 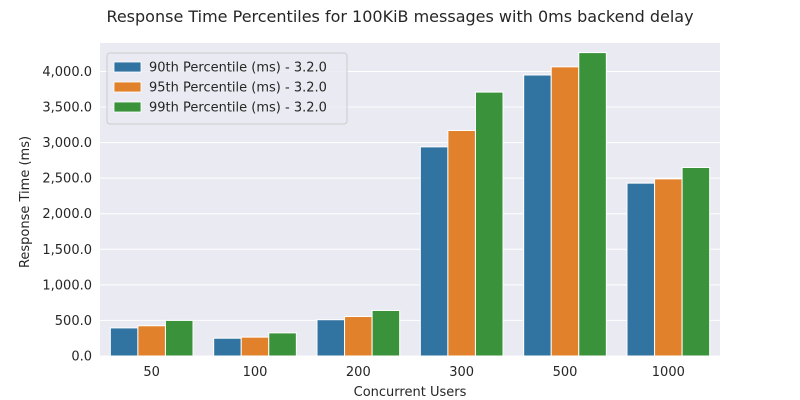 What do you see at coordinates (410, 392) in the screenshot?
I see `x-axis-label: Concurrent Users` at bounding box center [410, 392].